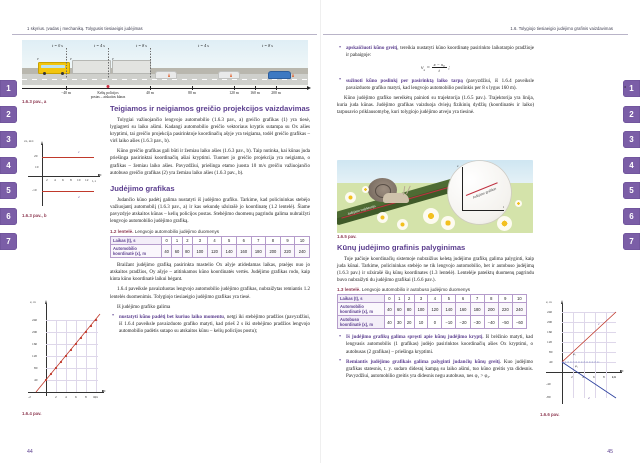  Describe the element at coordinates (562, 302) in the screenshot. I see `y-axis-arrow` at that location.